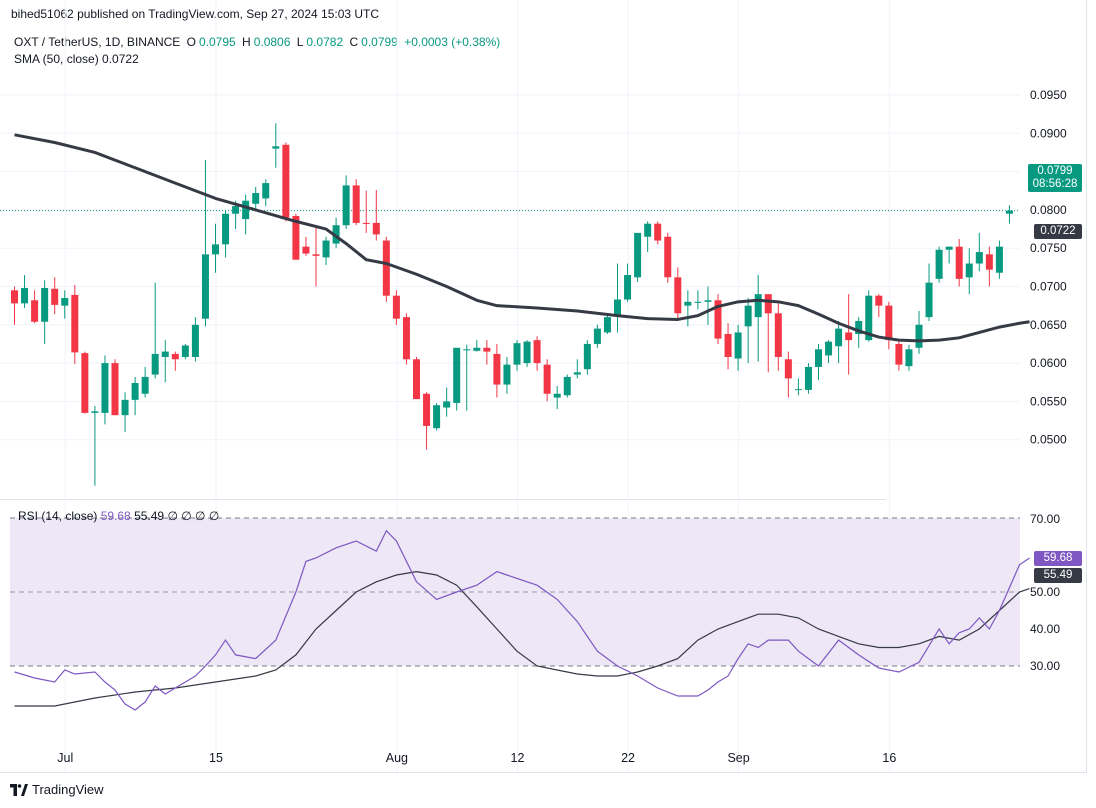 This screenshot has width=1096, height=808. What do you see at coordinates (1058, 231) in the screenshot?
I see `sma-tag-value: 0.0722` at bounding box center [1058, 231].